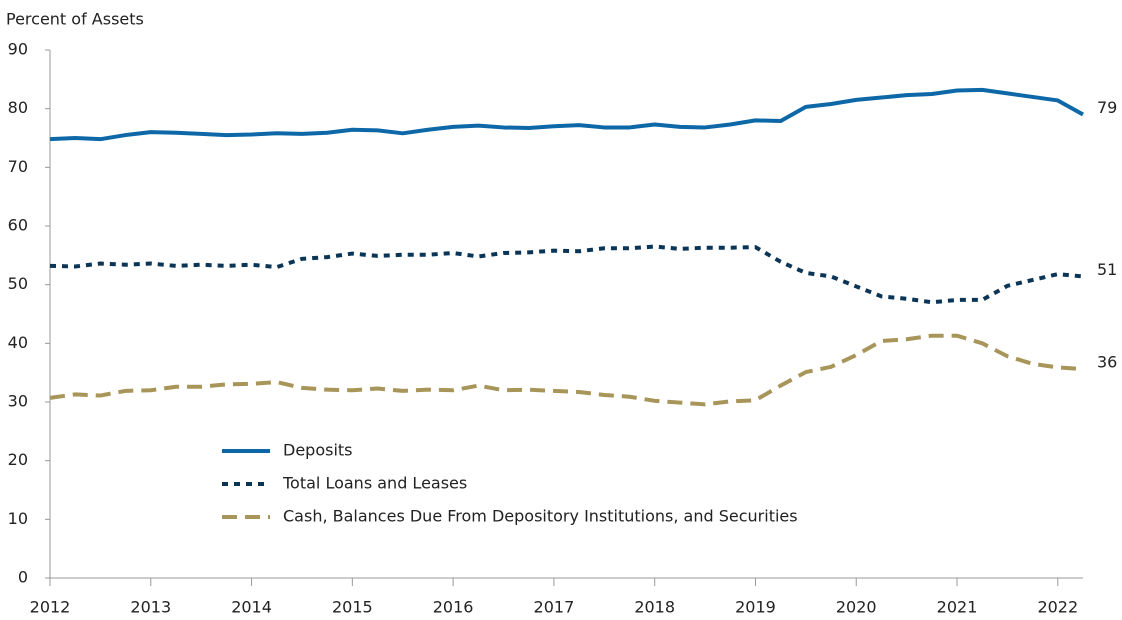 This screenshot has height=620, width=1122. What do you see at coordinates (18, 49) in the screenshot?
I see `y-tick-label: 90` at bounding box center [18, 49].